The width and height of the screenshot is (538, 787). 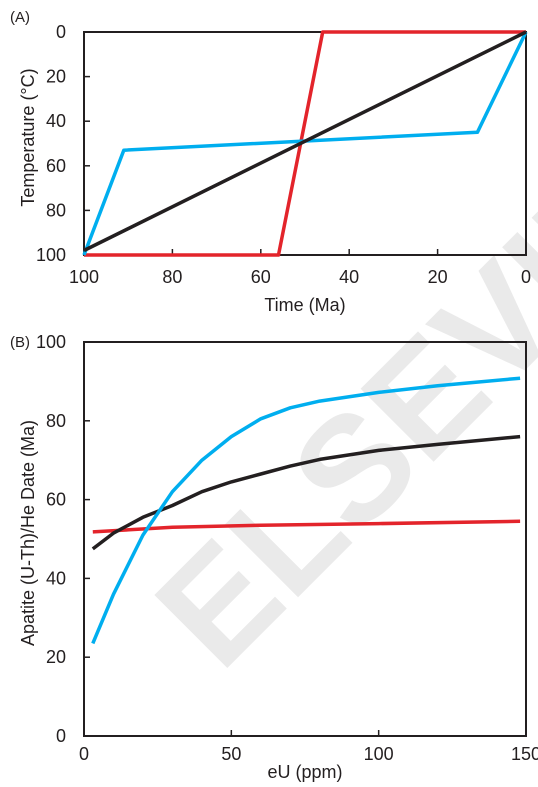 What do you see at coordinates (438, 277) in the screenshot?
I see `x-tick-label: 20` at bounding box center [438, 277].